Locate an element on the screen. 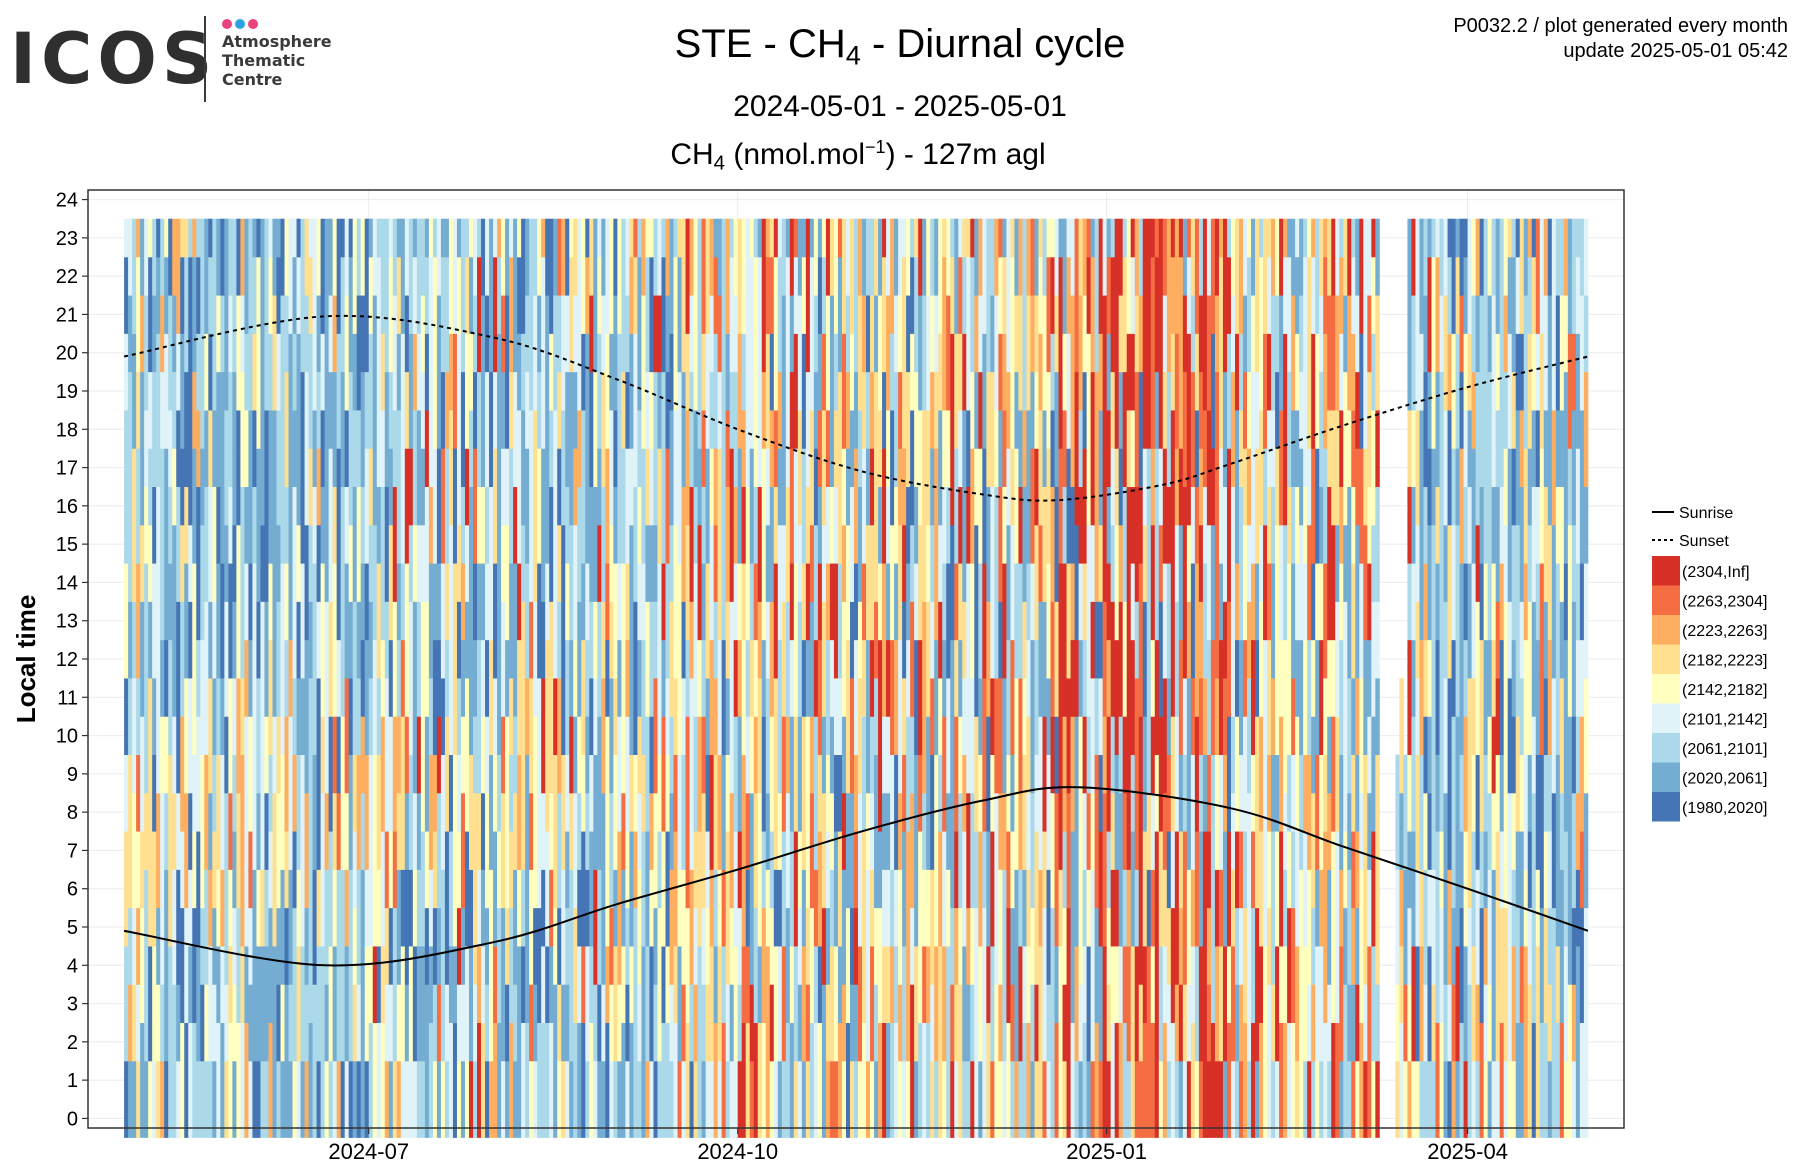 The height and width of the screenshot is (1170, 1800). species-label: CH is located at coordinates (692, 154).